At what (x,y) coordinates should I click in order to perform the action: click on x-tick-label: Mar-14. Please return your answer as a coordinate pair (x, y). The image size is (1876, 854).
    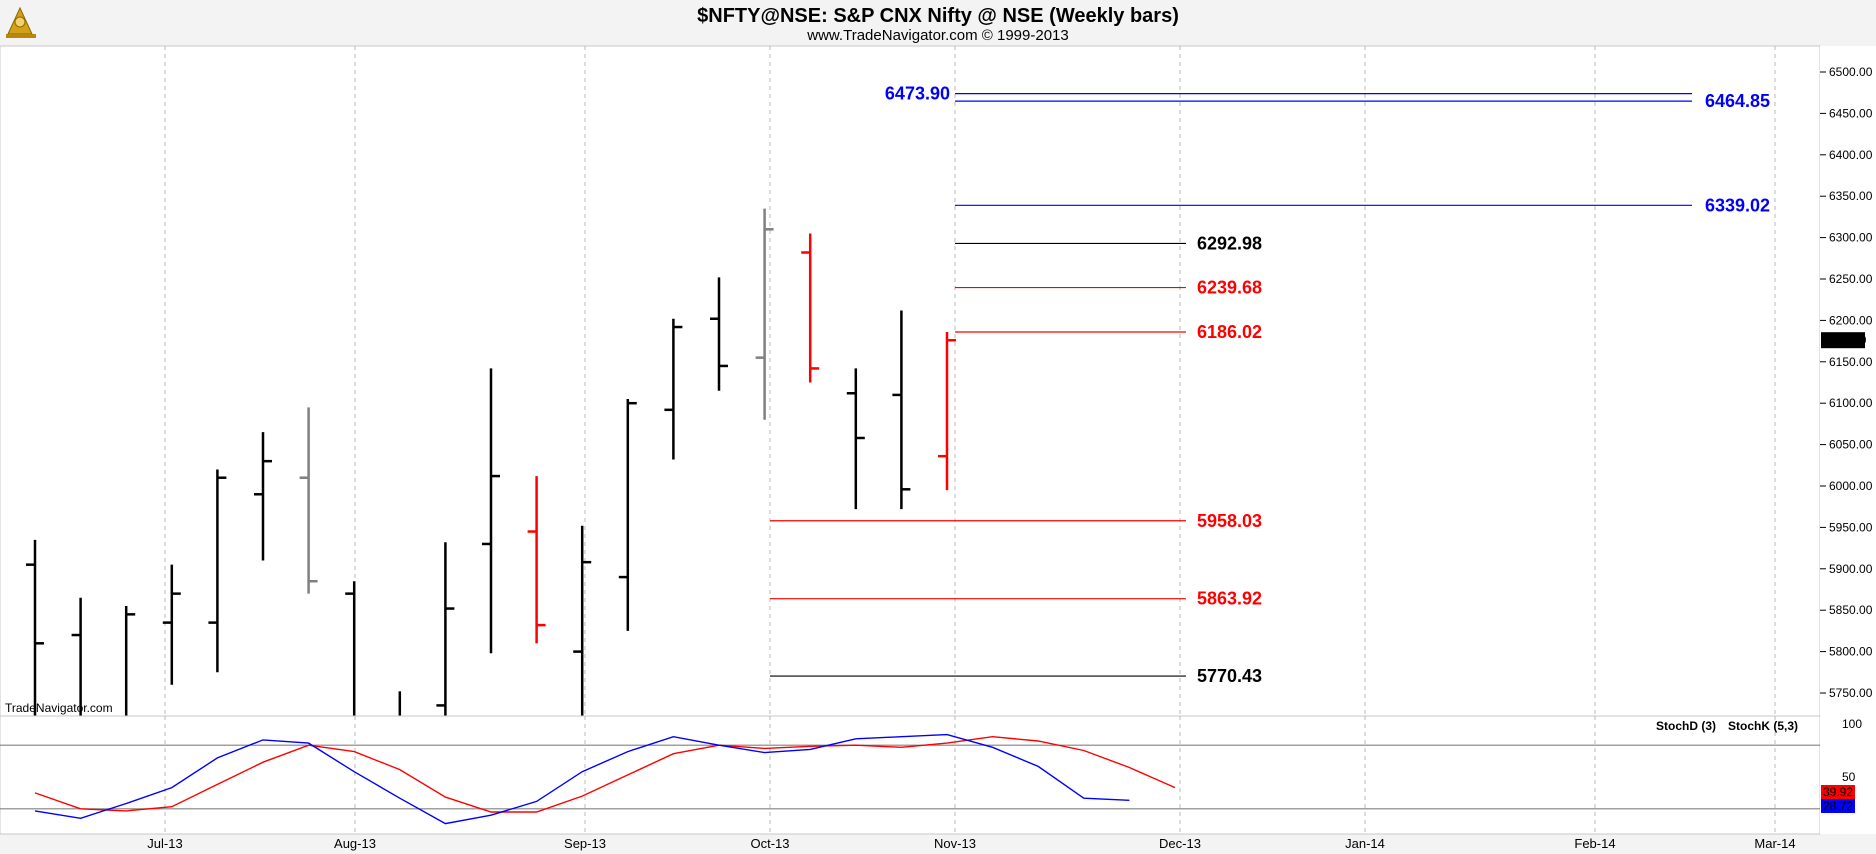
    Looking at the image, I should click on (1774, 843).